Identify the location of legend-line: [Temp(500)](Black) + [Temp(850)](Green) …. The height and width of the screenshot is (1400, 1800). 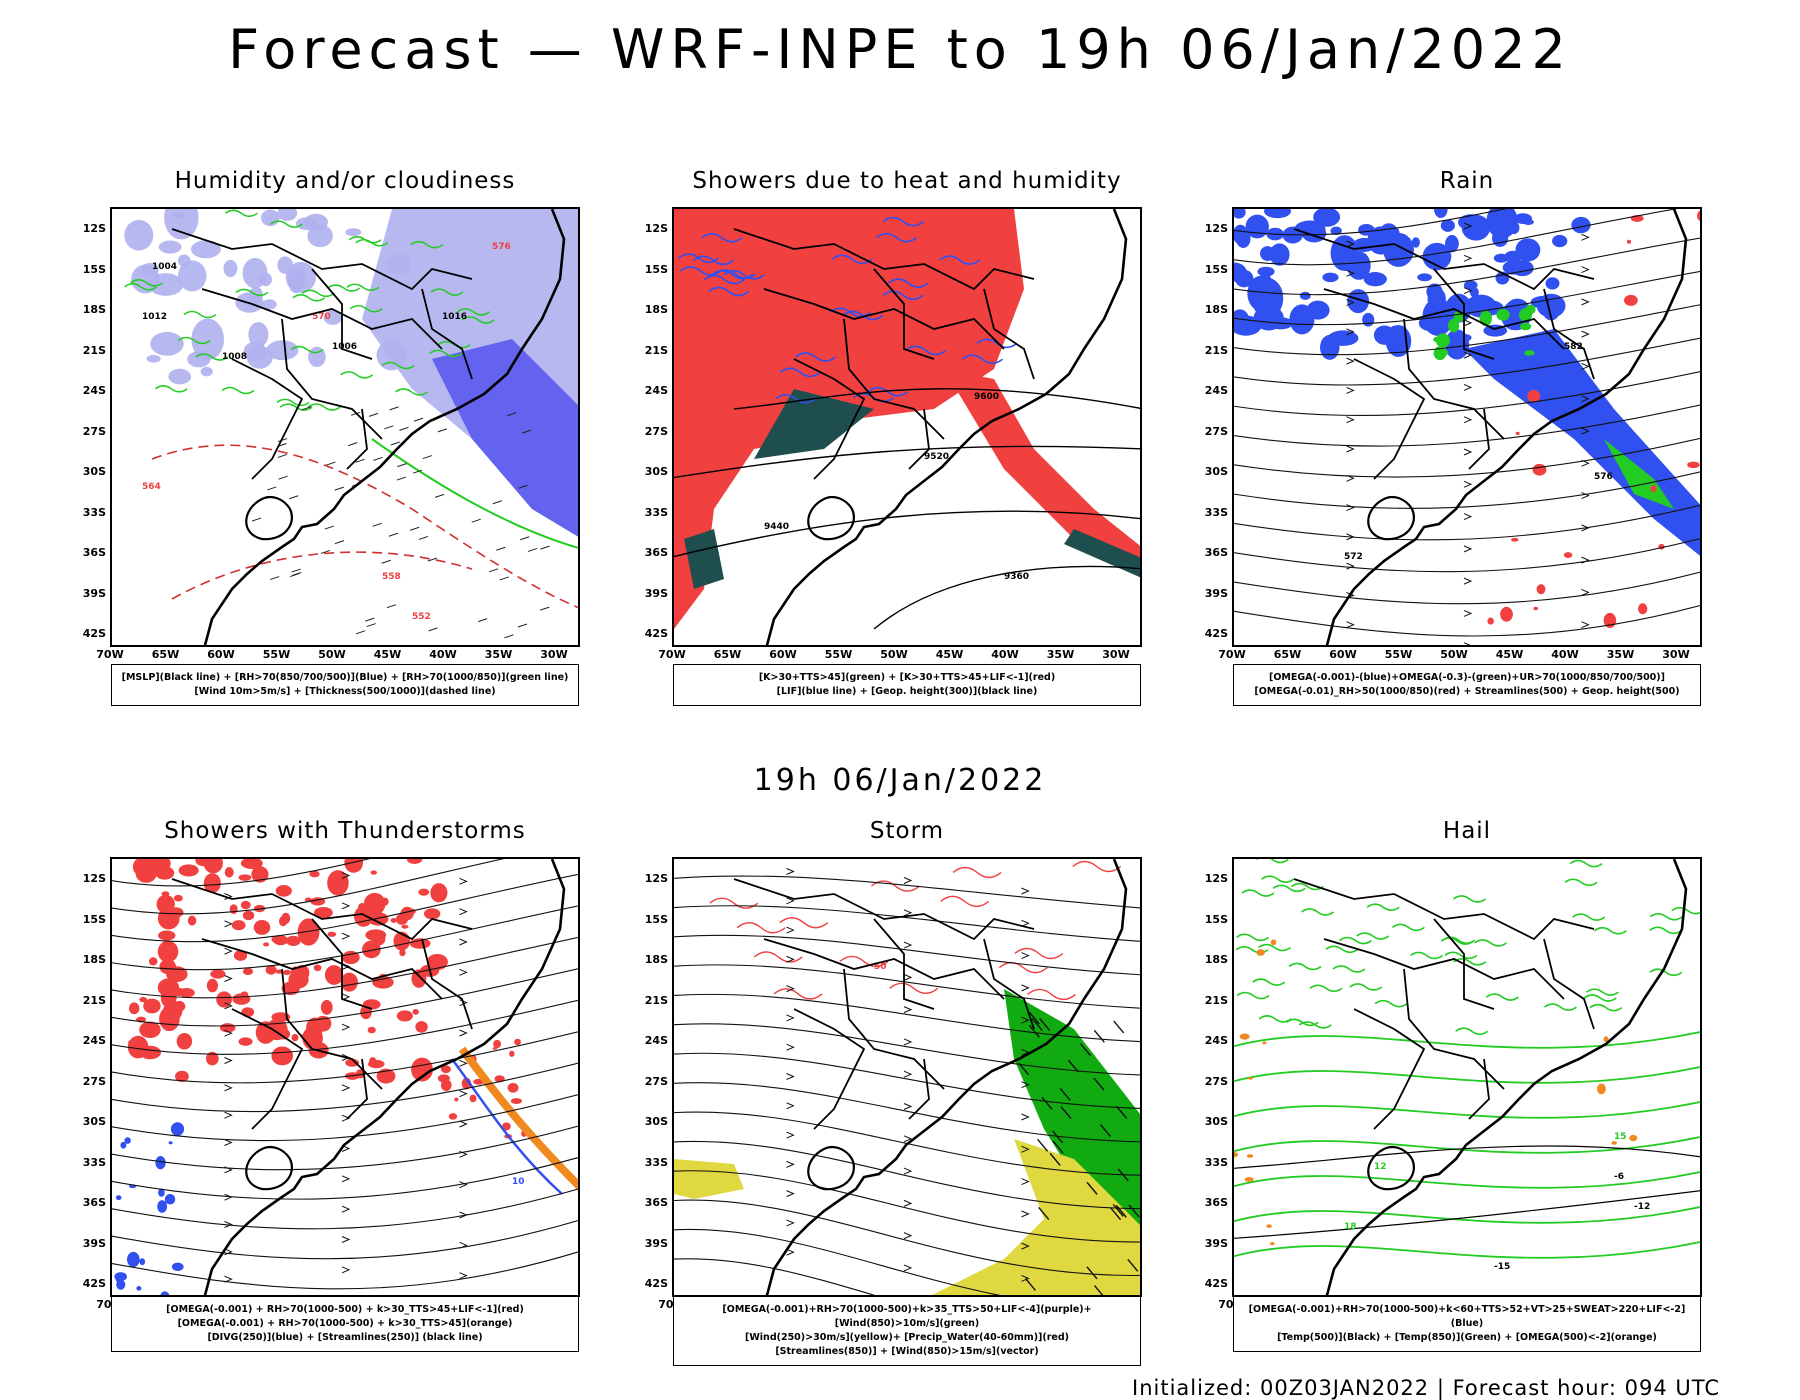
(1467, 1337).